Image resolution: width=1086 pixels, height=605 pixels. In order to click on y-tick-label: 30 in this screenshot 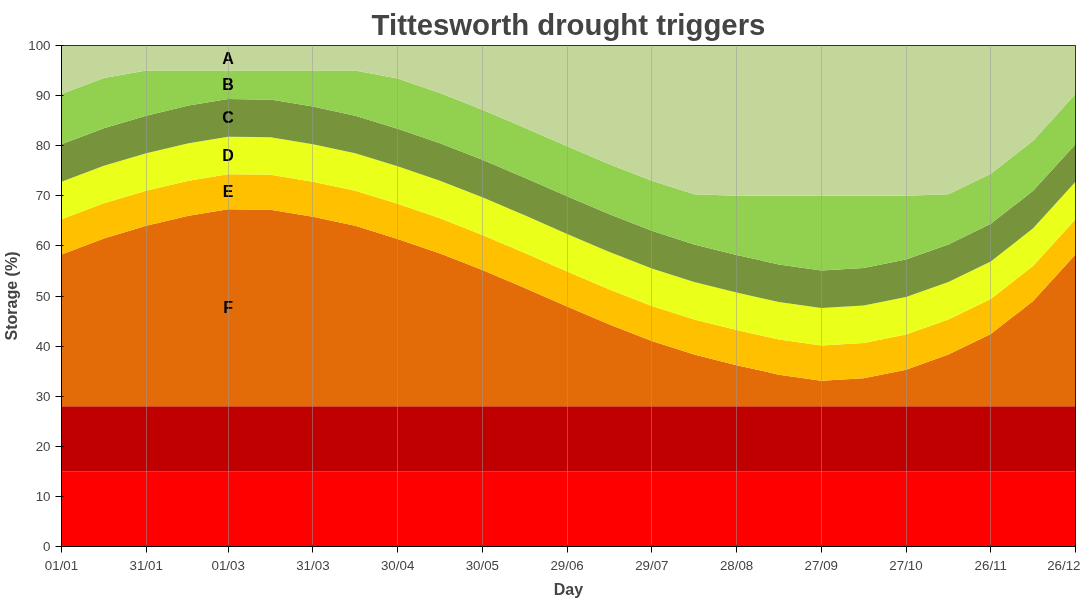, I will do `click(43, 396)`.